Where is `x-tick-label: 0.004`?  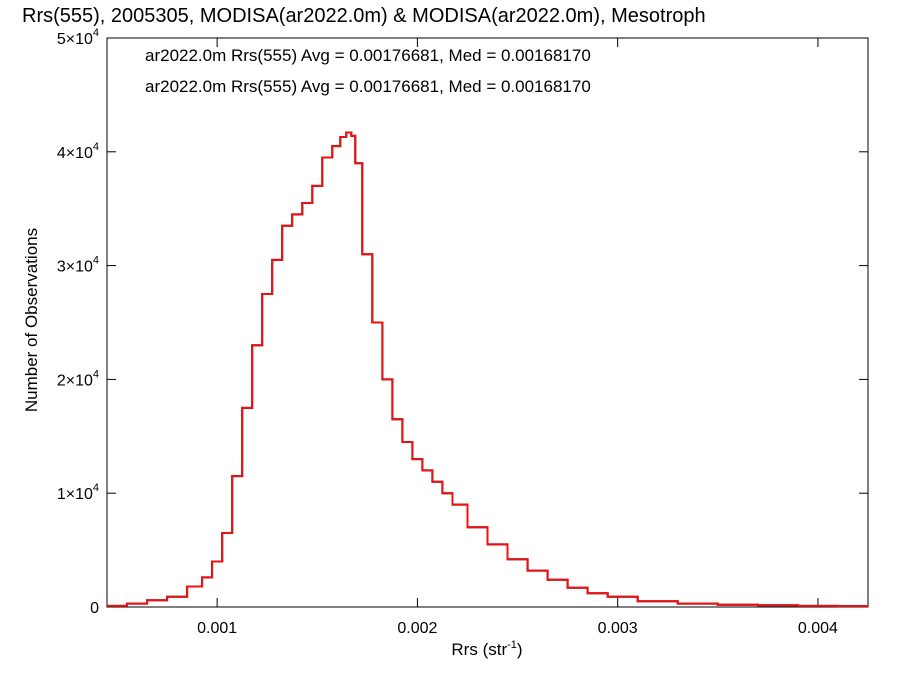 x-tick-label: 0.004 is located at coordinates (818, 628).